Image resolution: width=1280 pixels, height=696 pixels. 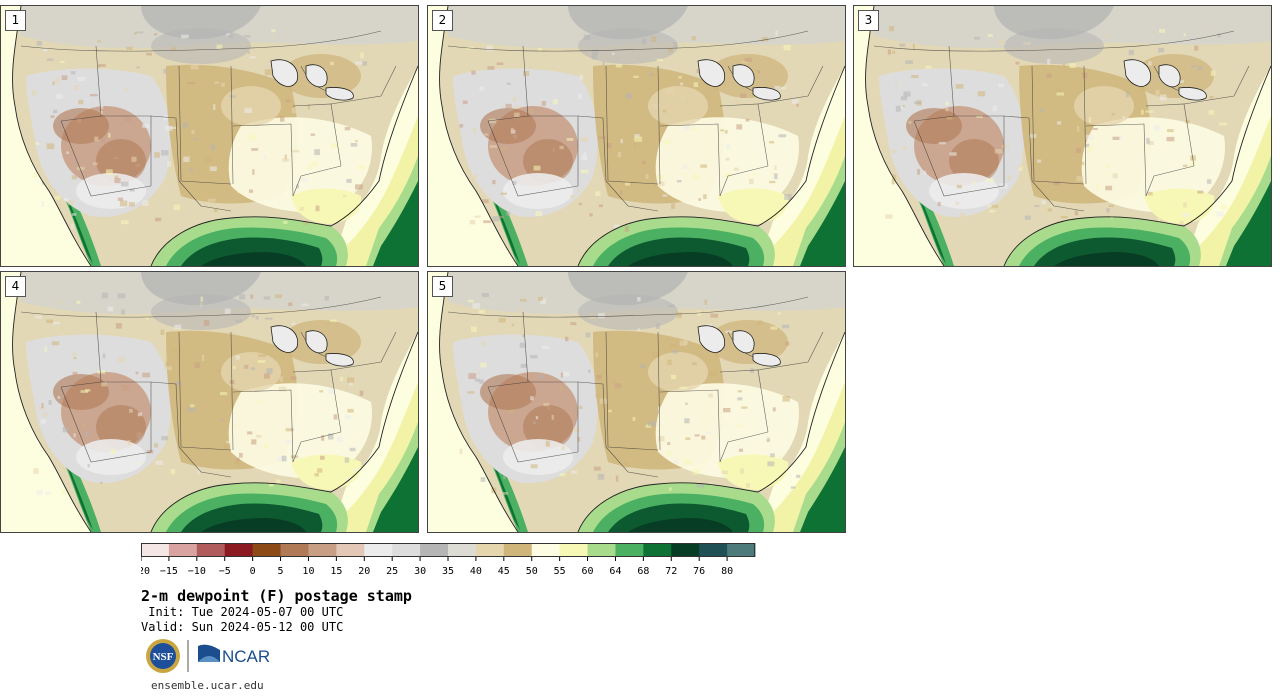 What do you see at coordinates (242, 627) in the screenshot?
I see `valid-time: Valid: Sun 2024-05-12 00 UTC` at bounding box center [242, 627].